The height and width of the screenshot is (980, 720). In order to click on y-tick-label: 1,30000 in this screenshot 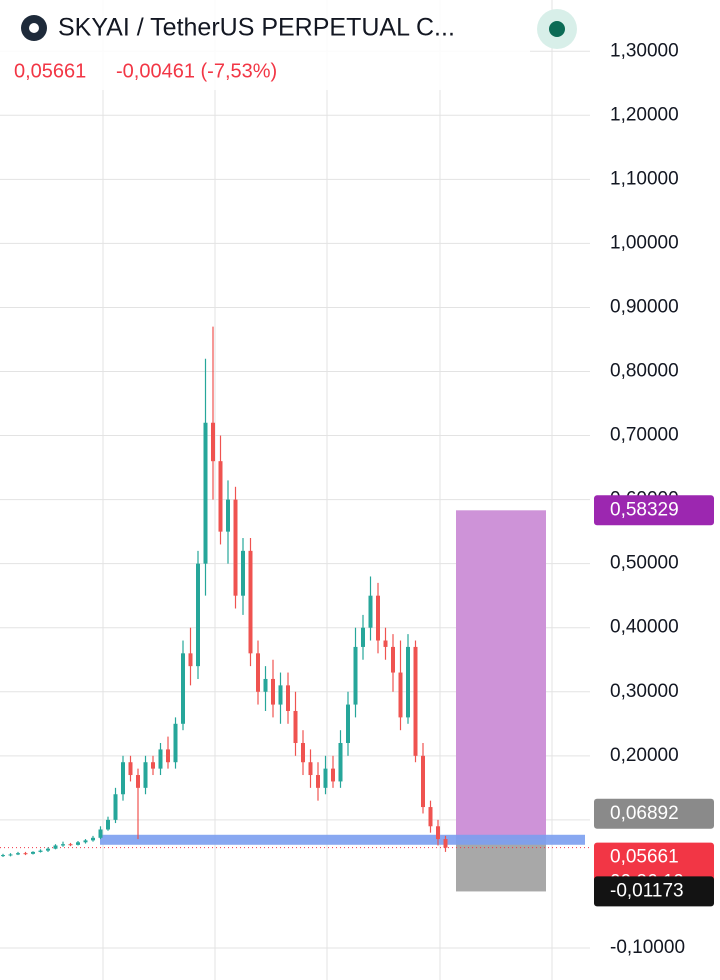, I will do `click(644, 50)`.